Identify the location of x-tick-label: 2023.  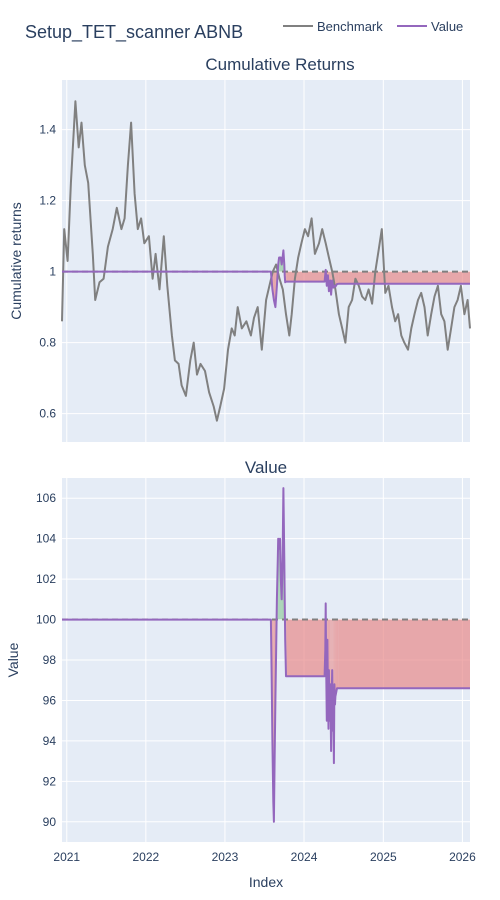
(225, 857).